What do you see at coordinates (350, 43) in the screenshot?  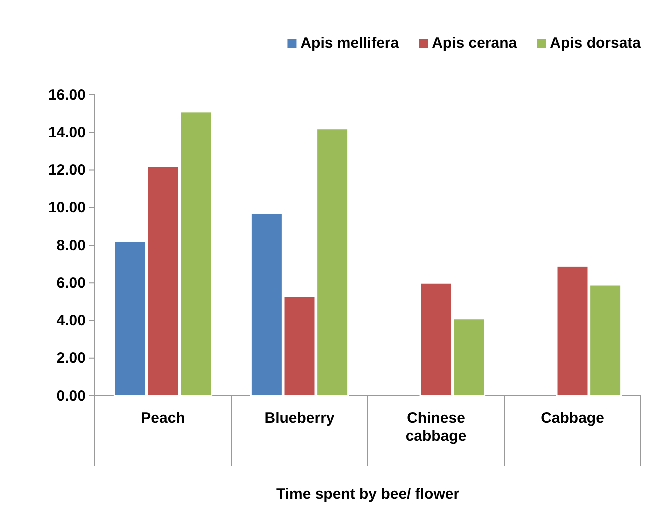 I see `legend-label: Apis mellifera` at bounding box center [350, 43].